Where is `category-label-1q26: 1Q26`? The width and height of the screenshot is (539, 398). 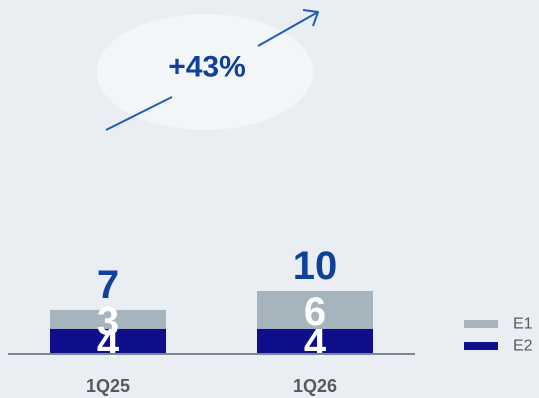 category-label-1q26: 1Q26 is located at coordinates (315, 386).